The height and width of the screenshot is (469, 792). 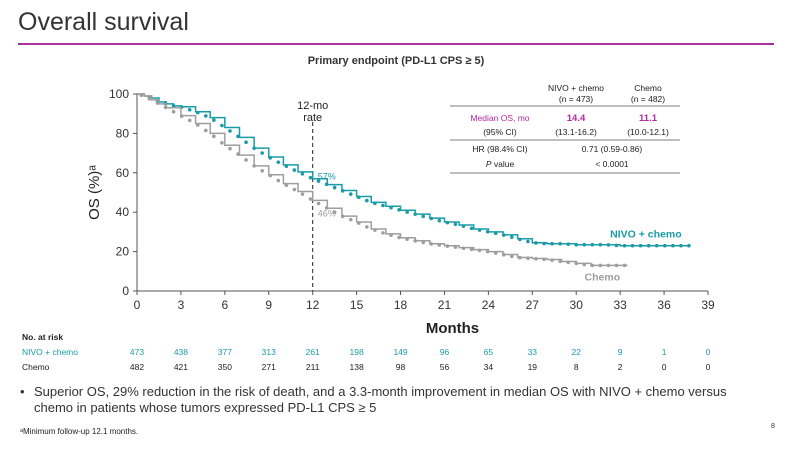 What do you see at coordinates (181, 367) in the screenshot?
I see `at-risk-value: 421` at bounding box center [181, 367].